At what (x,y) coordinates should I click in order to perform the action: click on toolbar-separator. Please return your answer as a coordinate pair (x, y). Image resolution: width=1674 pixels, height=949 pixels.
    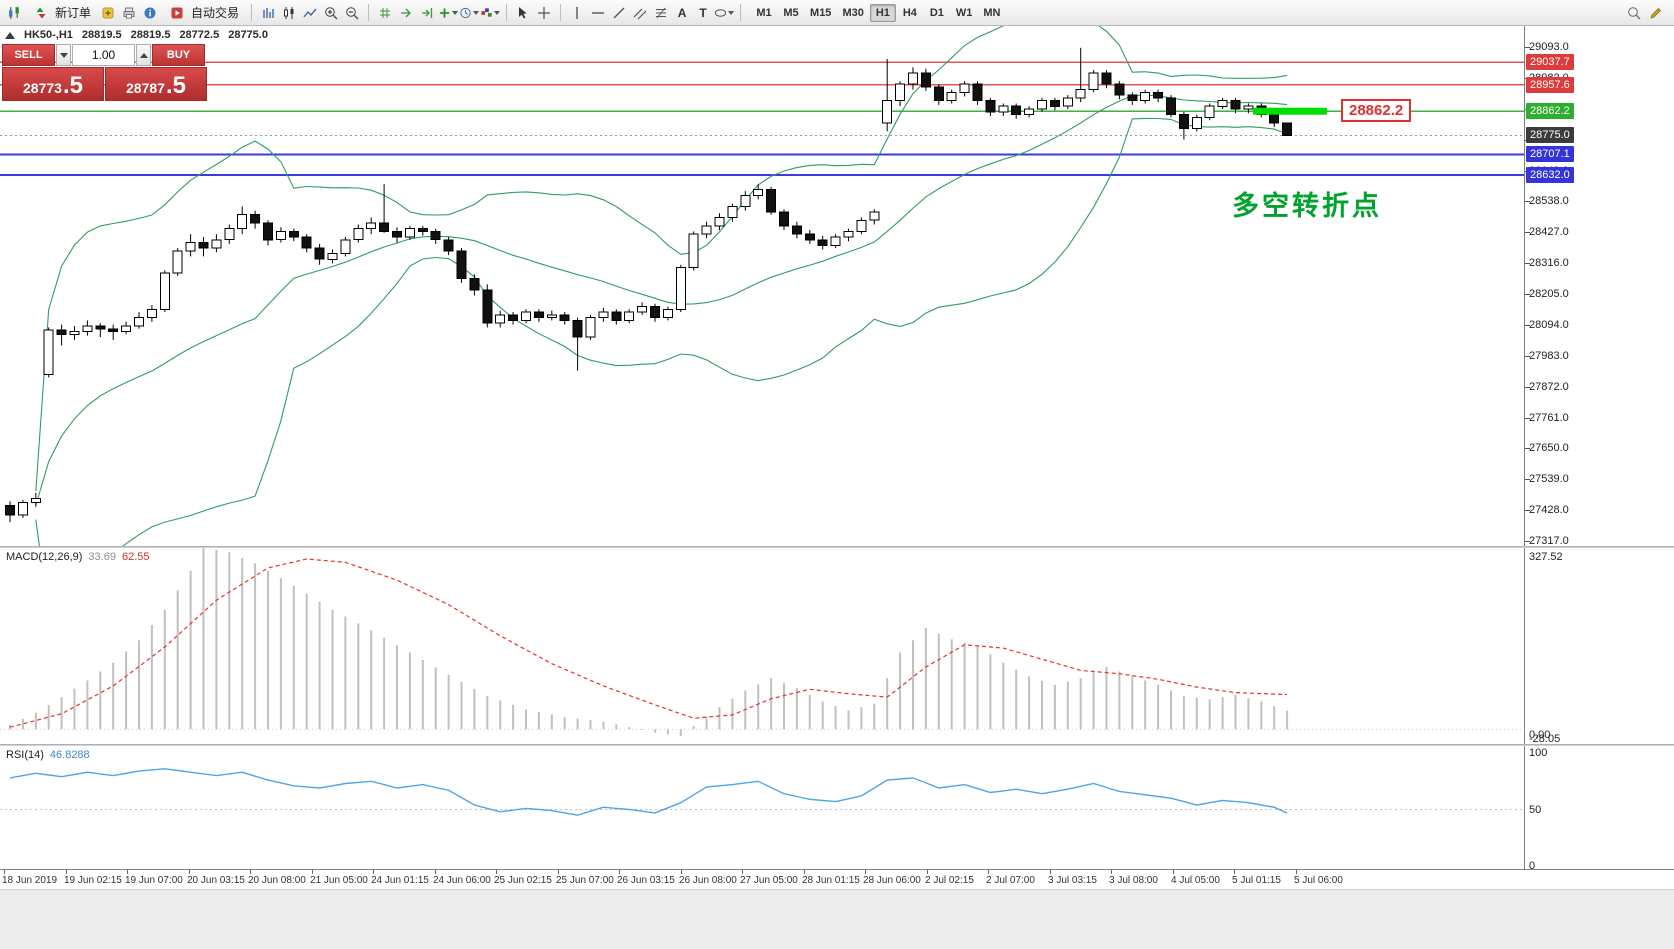
    Looking at the image, I should click on (369, 12).